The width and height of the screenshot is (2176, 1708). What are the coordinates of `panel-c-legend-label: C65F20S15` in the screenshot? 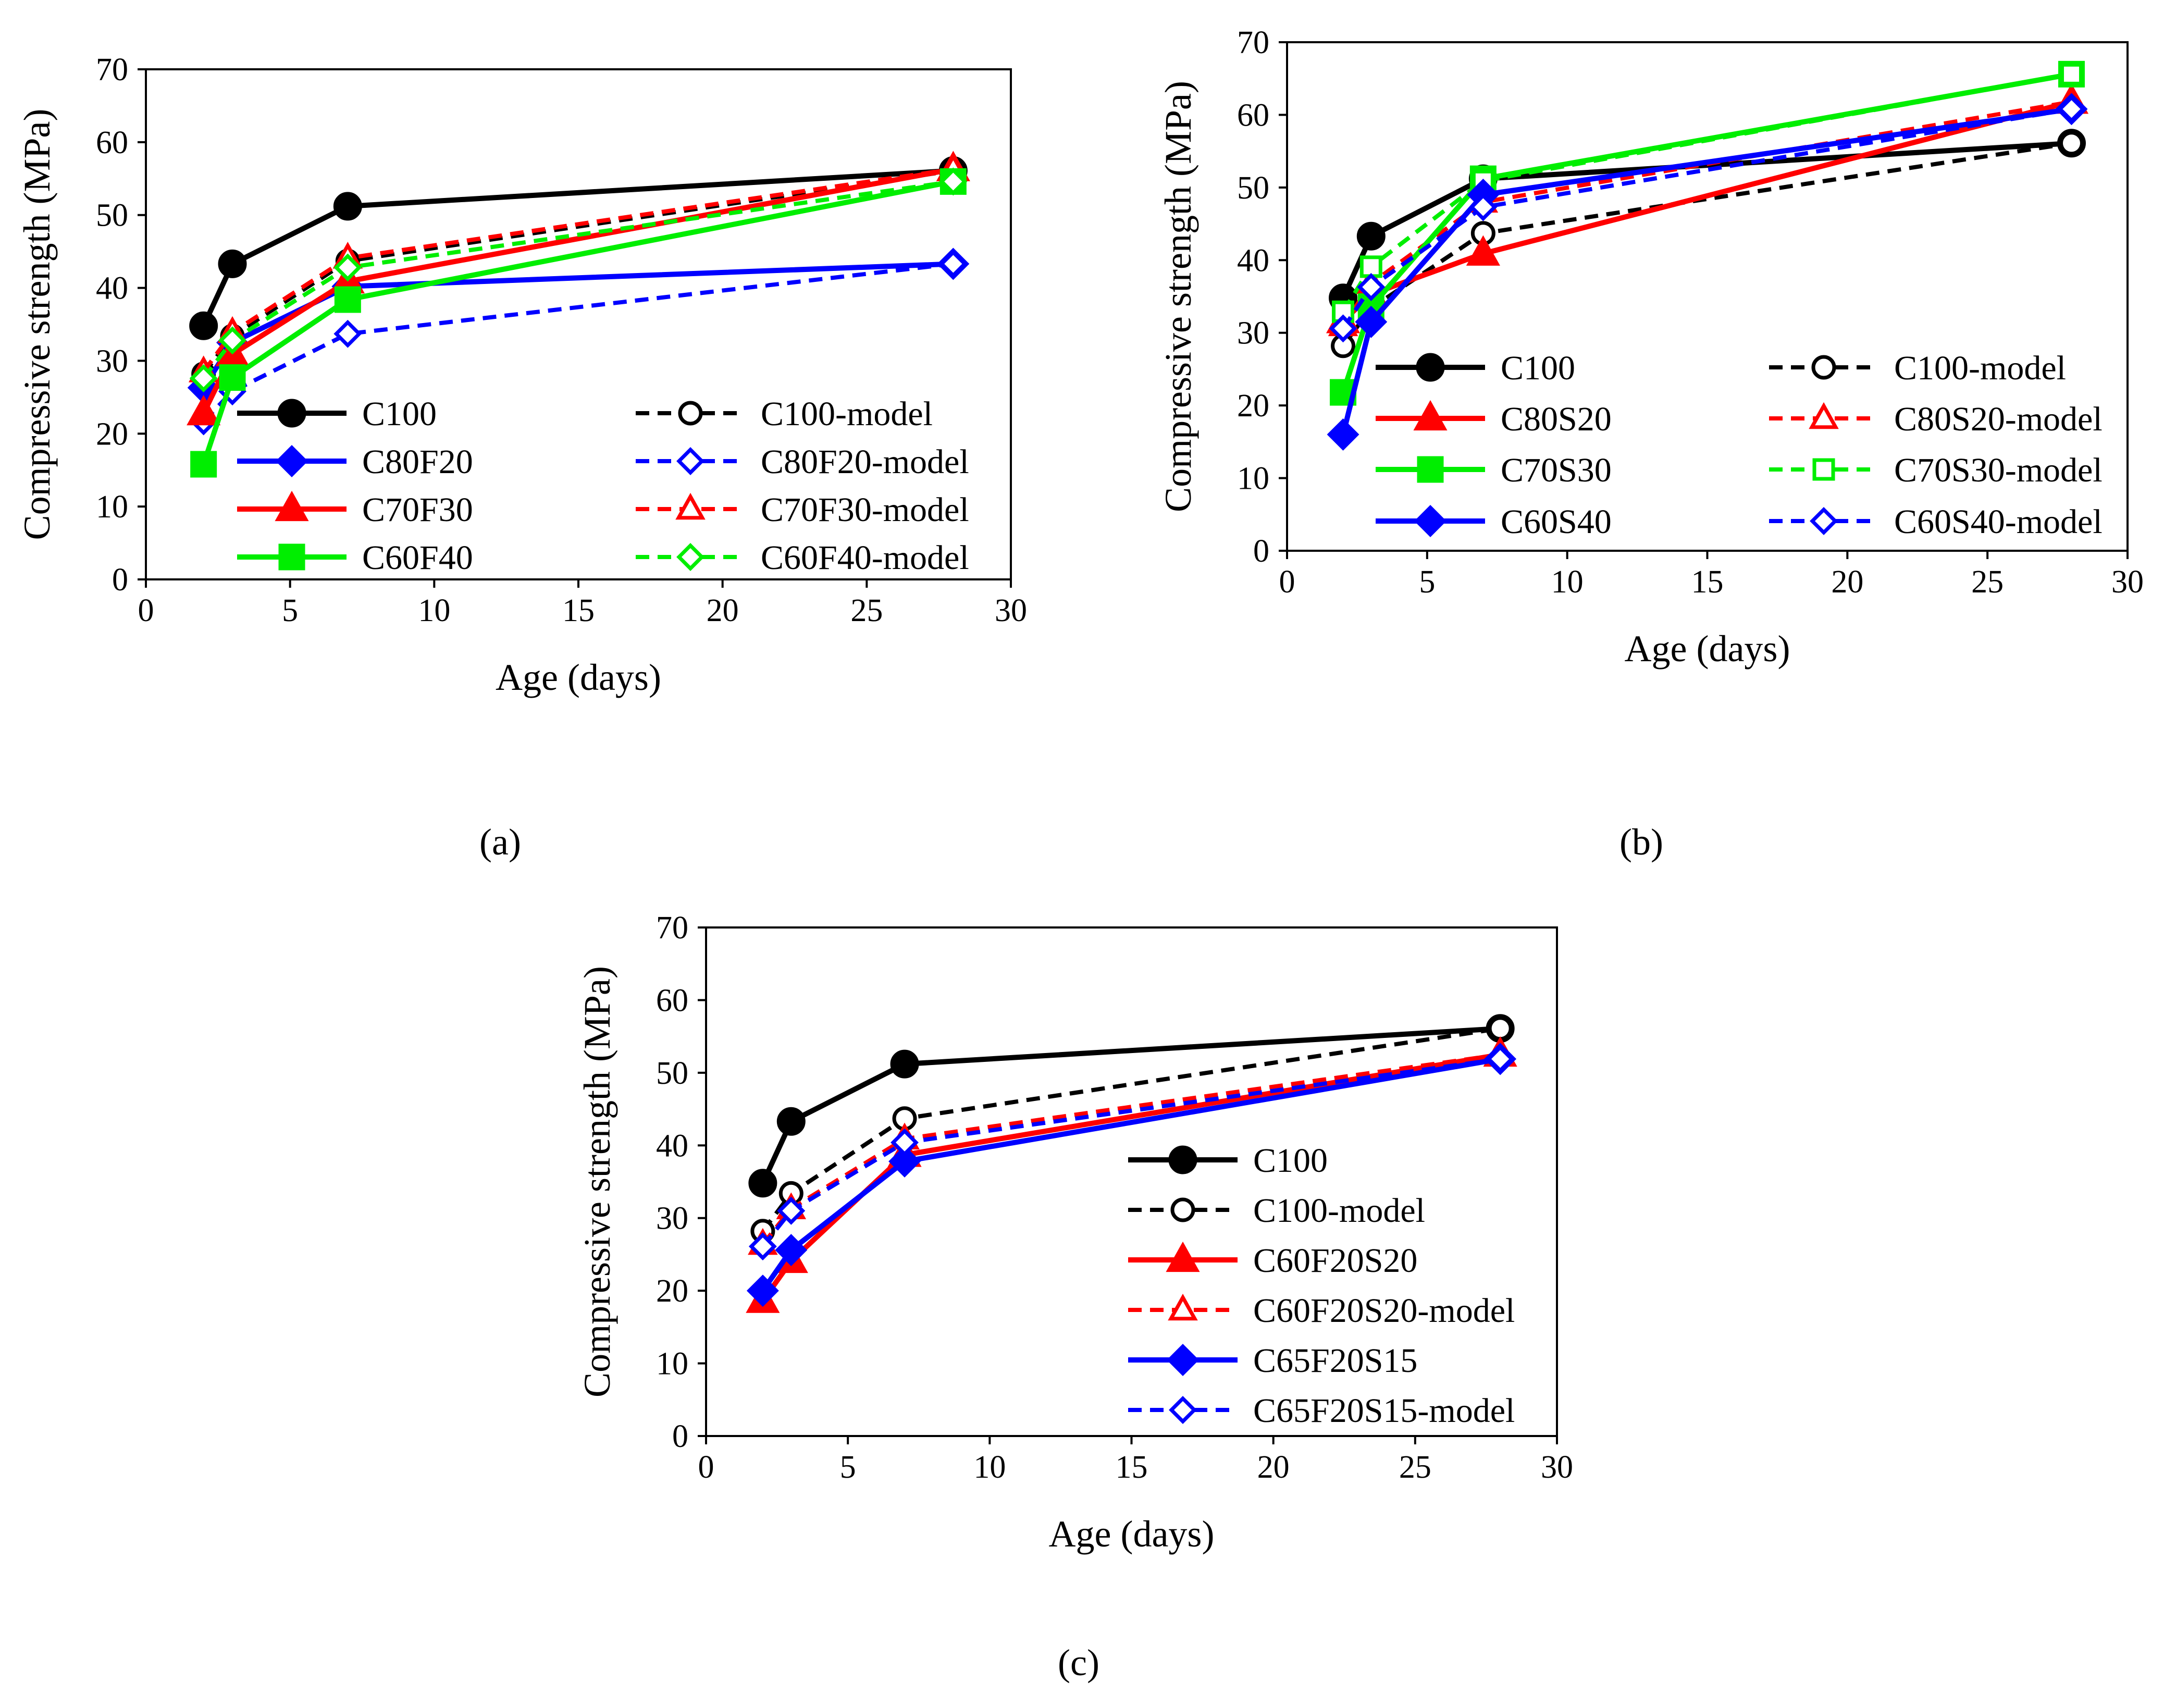 It's located at (1335, 1361).